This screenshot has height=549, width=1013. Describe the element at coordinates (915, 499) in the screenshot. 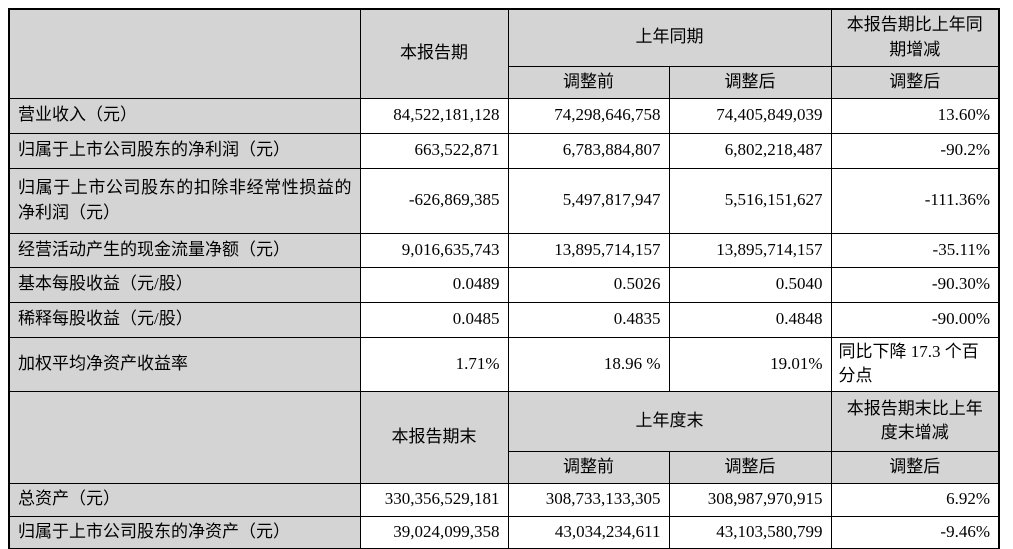

I see `cell-change: 6.92%` at that location.